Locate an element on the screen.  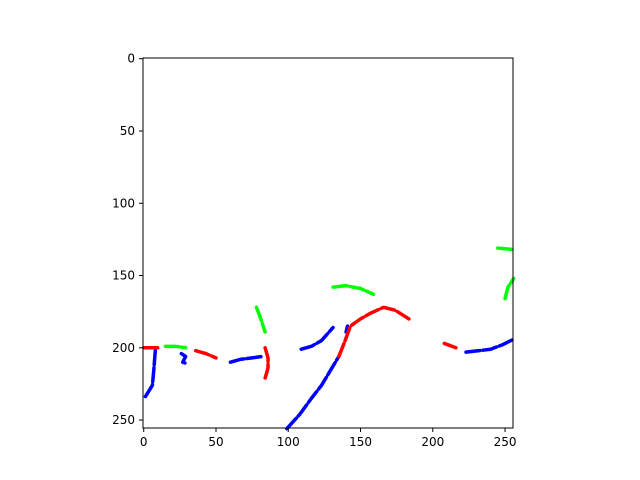
x-tick-label: 50 is located at coordinates (215, 442).